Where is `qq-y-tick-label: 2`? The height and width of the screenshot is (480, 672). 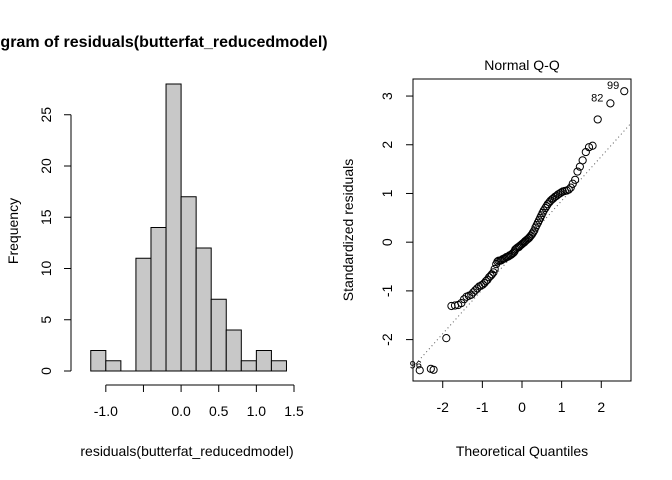 qq-y-tick-label: 2 is located at coordinates (387, 145).